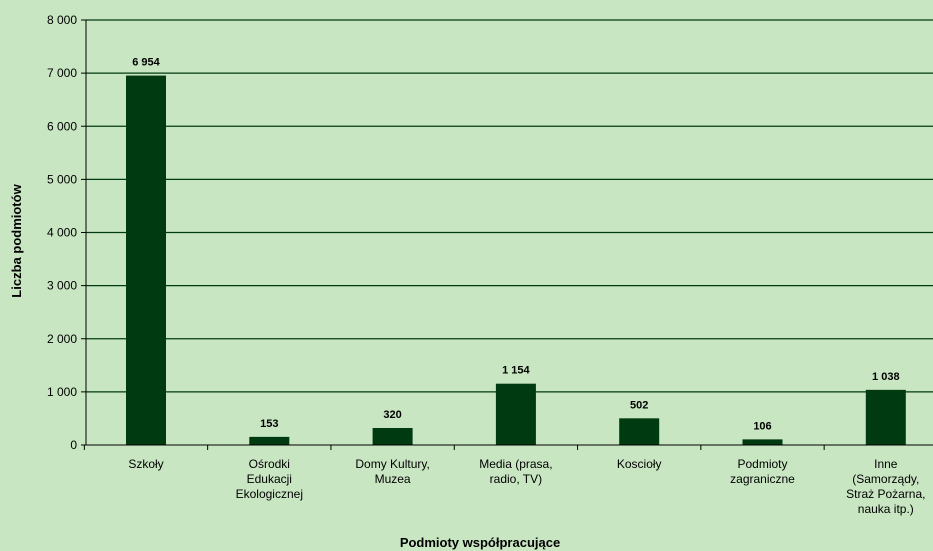  I want to click on y-tick-label: 2 000, so click(62, 339).